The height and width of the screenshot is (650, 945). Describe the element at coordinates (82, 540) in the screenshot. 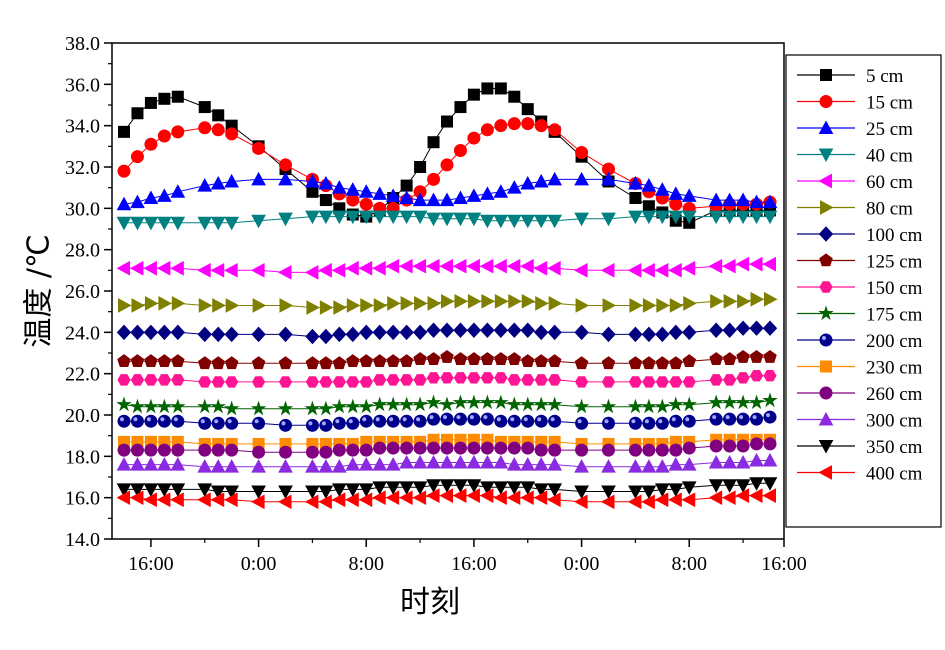

I see `y-tick-label: 14.0` at that location.